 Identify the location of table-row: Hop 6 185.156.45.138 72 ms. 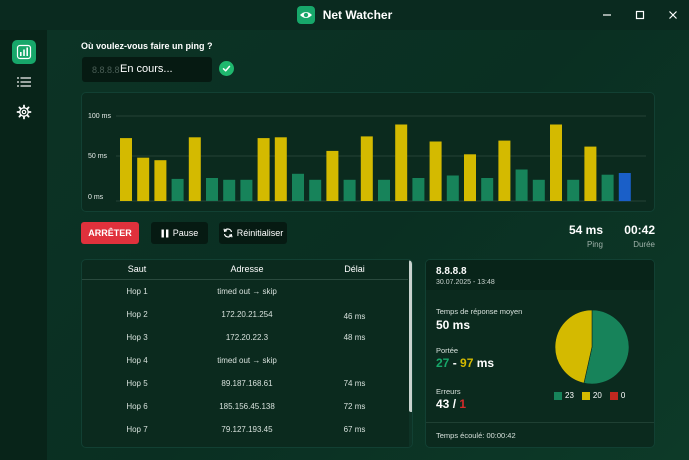
(245, 407).